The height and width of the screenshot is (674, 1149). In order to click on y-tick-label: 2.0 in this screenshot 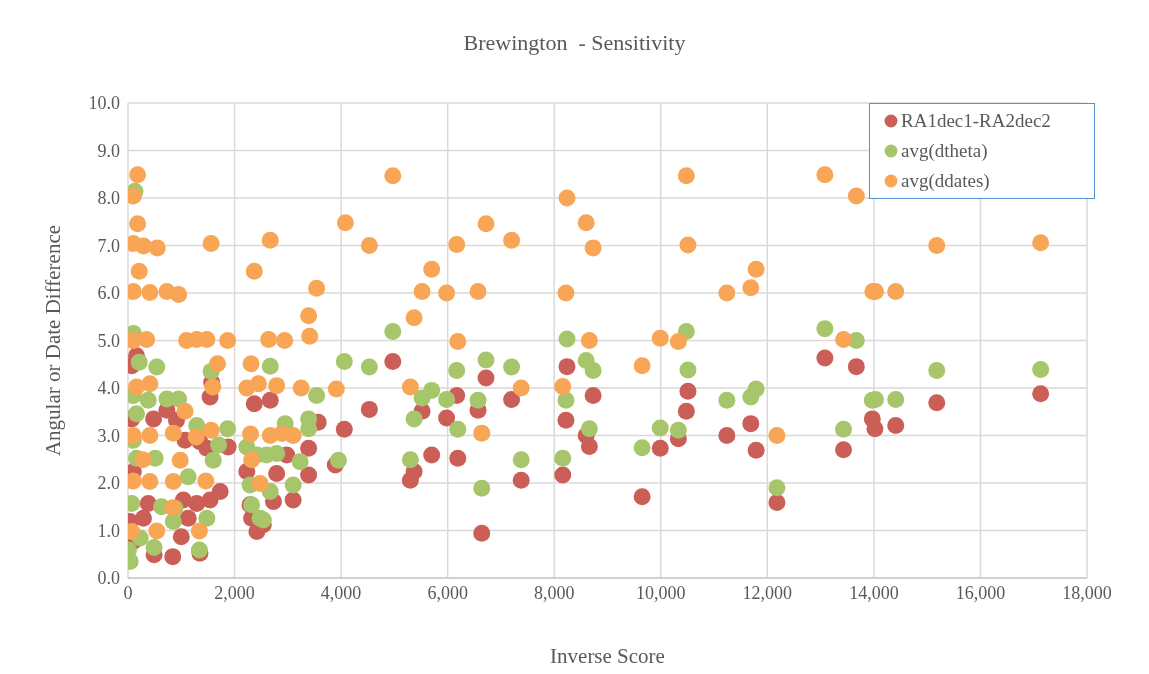, I will do `click(108, 483)`.